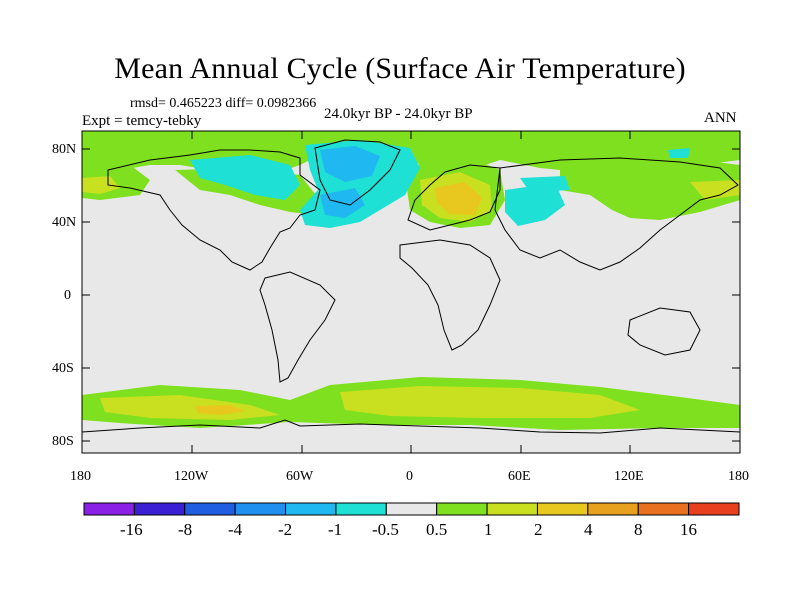 The image size is (800, 600). I want to click on field-siberia-yellow, so click(715, 190).